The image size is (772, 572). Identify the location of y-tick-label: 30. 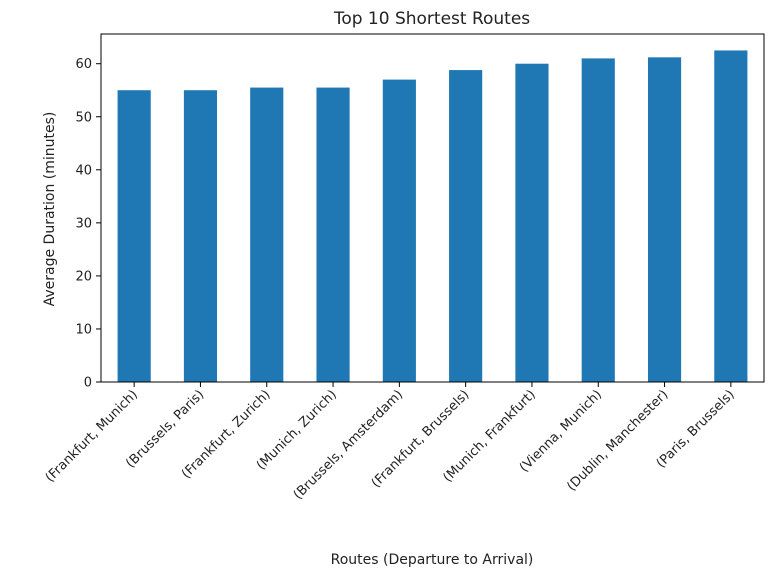
(83, 223).